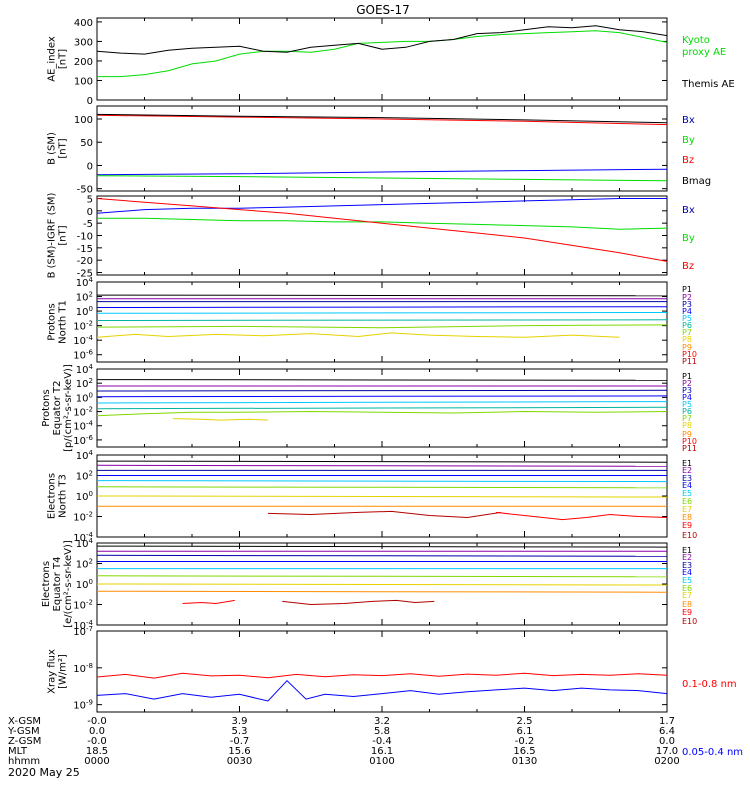 The height and width of the screenshot is (800, 750). Describe the element at coordinates (52, 671) in the screenshot. I see `y-axis-label: Xray flux` at that location.